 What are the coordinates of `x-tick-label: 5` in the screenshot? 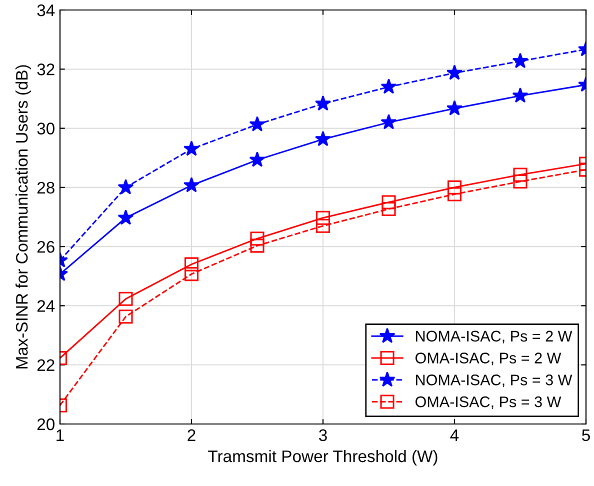 It's located at (586, 435).